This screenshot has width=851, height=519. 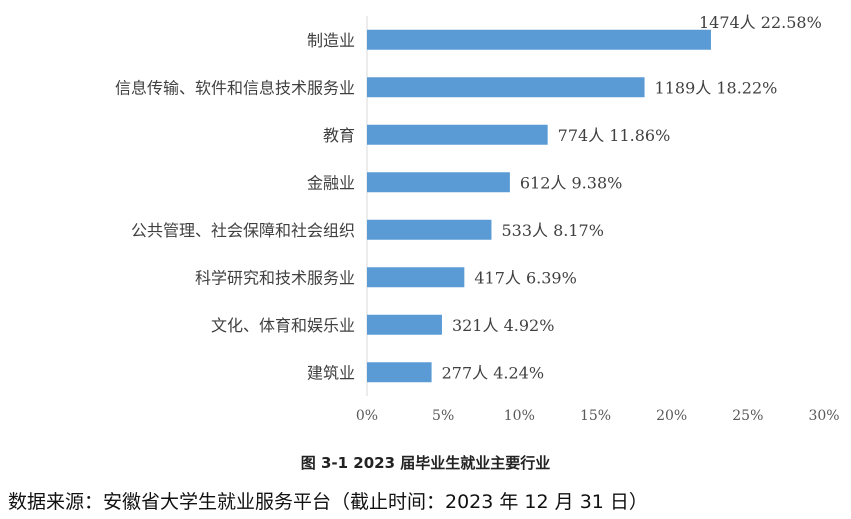 I want to click on category-label: 制造业, so click(x=331, y=40).